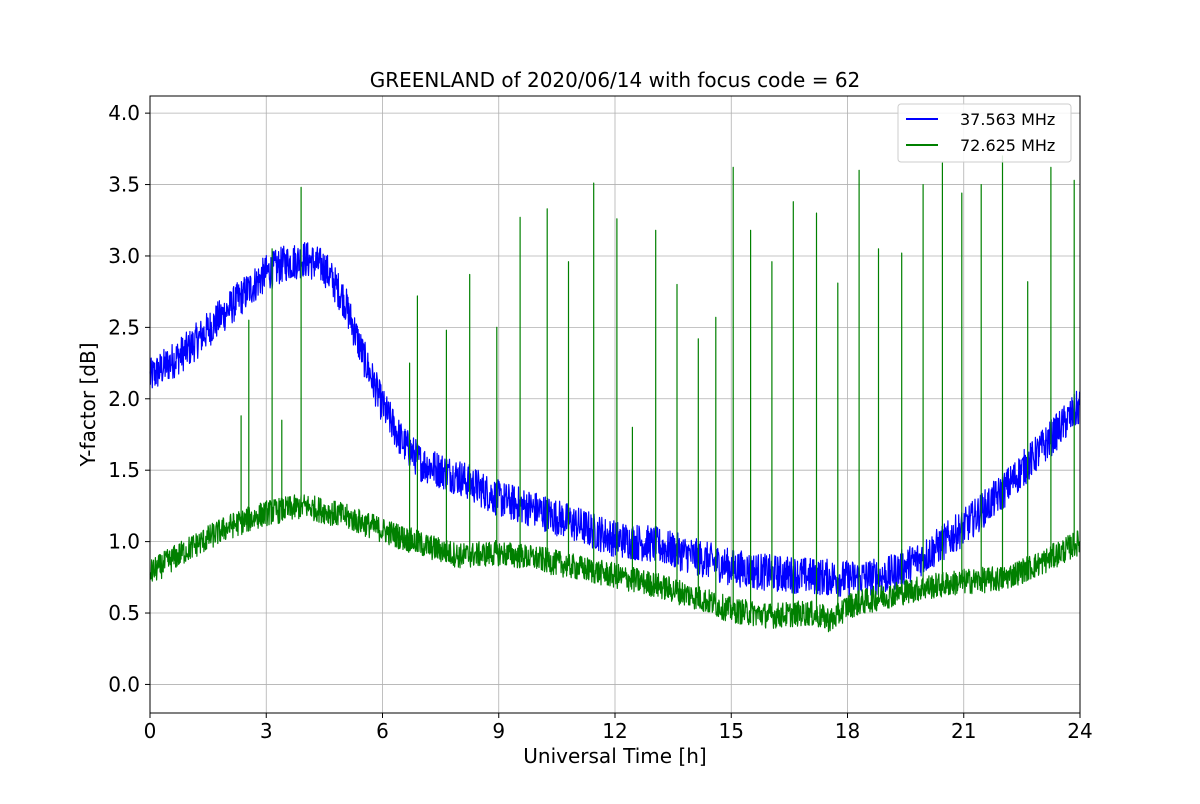  I want to click on legend-label-1: 72.625 MHz, so click(1007, 145).